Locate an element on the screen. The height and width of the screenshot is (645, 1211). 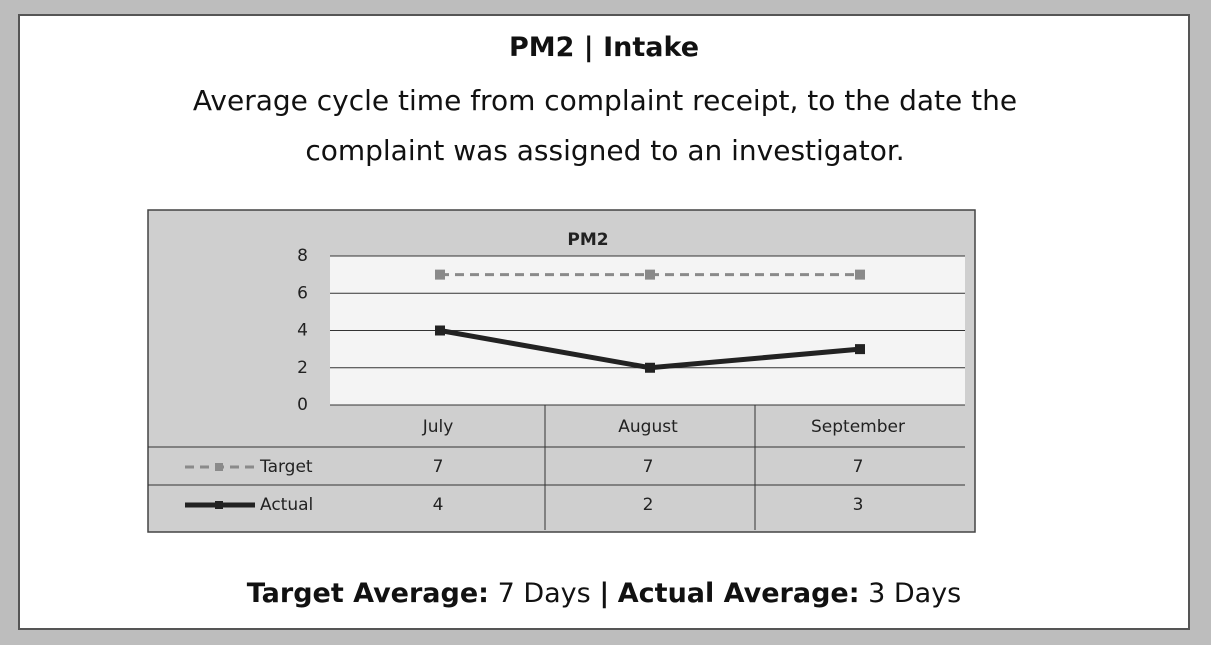
x-tick-label: September is located at coordinates (858, 427).